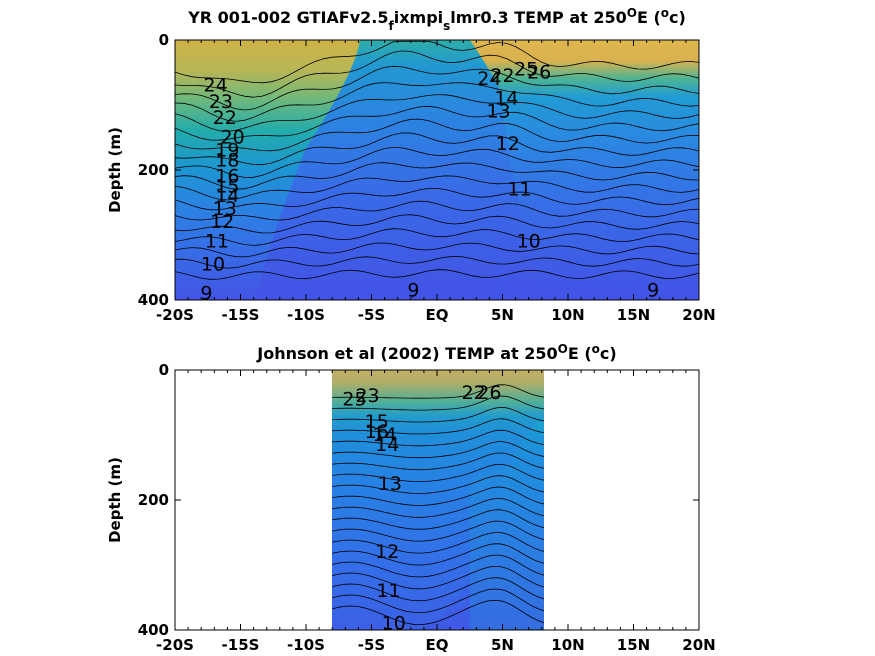  What do you see at coordinates (567, 645) in the screenshot?
I see `x-tick-label: 10N` at bounding box center [567, 645].